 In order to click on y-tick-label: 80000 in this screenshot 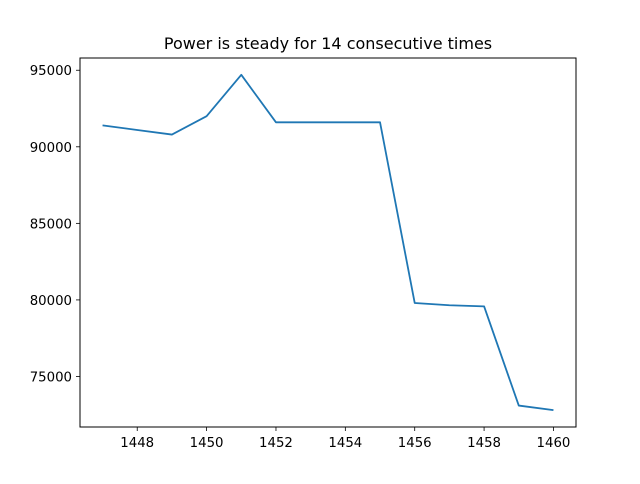, I will do `click(51, 301)`.